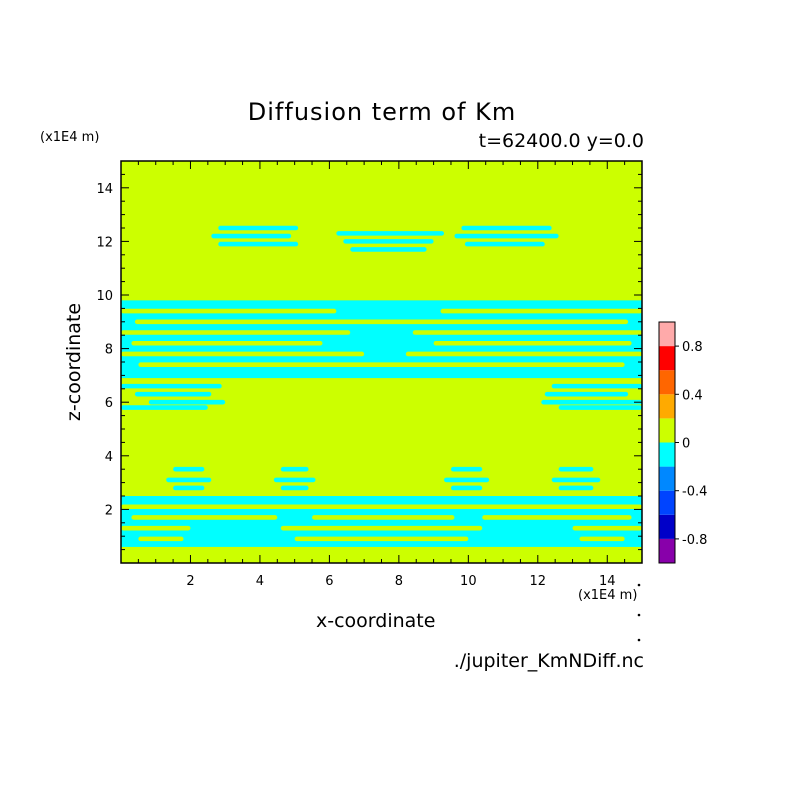 The height and width of the screenshot is (804, 804). Describe the element at coordinates (109, 350) in the screenshot. I see `y-tick-label: 8` at that location.